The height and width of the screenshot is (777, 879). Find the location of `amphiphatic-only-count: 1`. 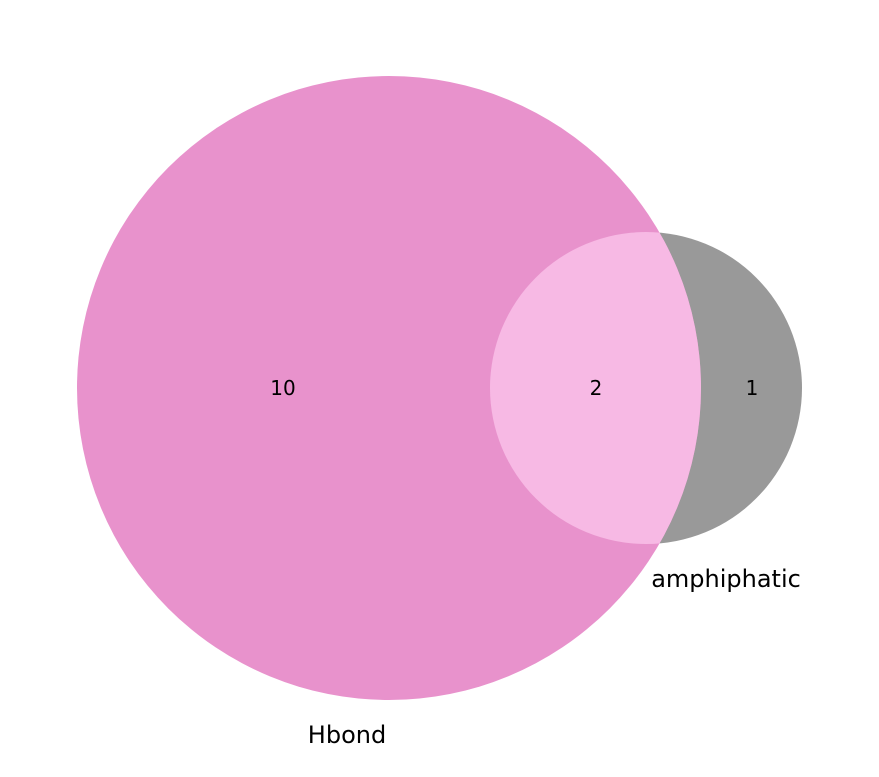

amphiphatic-only-count: 1 is located at coordinates (752, 388).